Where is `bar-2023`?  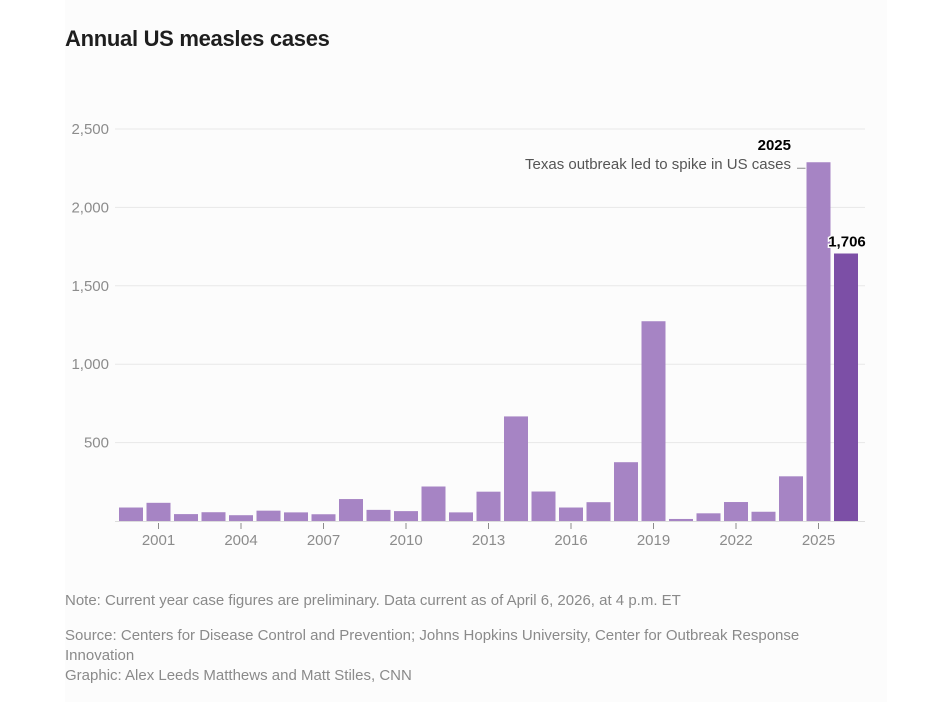 bar-2023 is located at coordinates (763, 516).